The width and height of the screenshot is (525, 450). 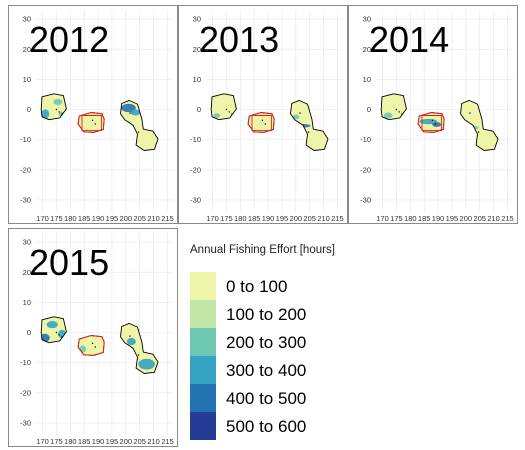 I want to click on legend-item-200-300: 200 to 300, so click(x=270, y=342).